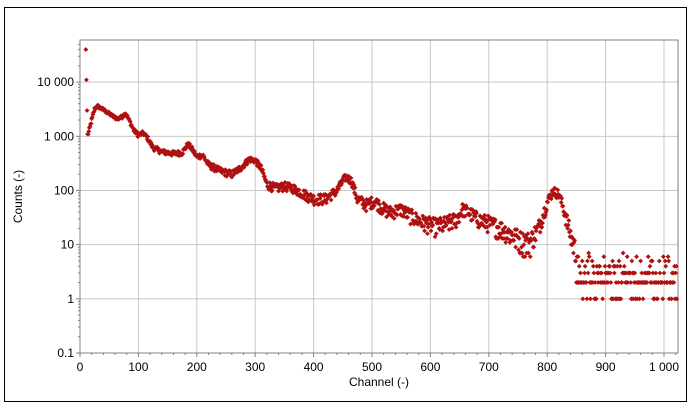 The image size is (695, 408). What do you see at coordinates (68, 245) in the screenshot?
I see `y-tick-label: 10` at bounding box center [68, 245].